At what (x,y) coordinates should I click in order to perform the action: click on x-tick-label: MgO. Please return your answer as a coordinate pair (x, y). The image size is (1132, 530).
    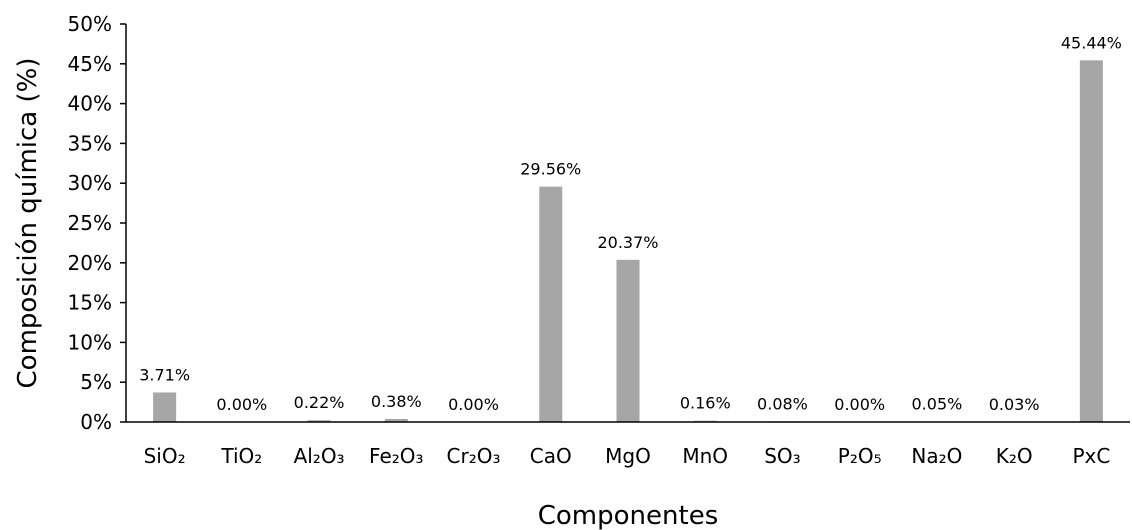
    Looking at the image, I should click on (628, 456).